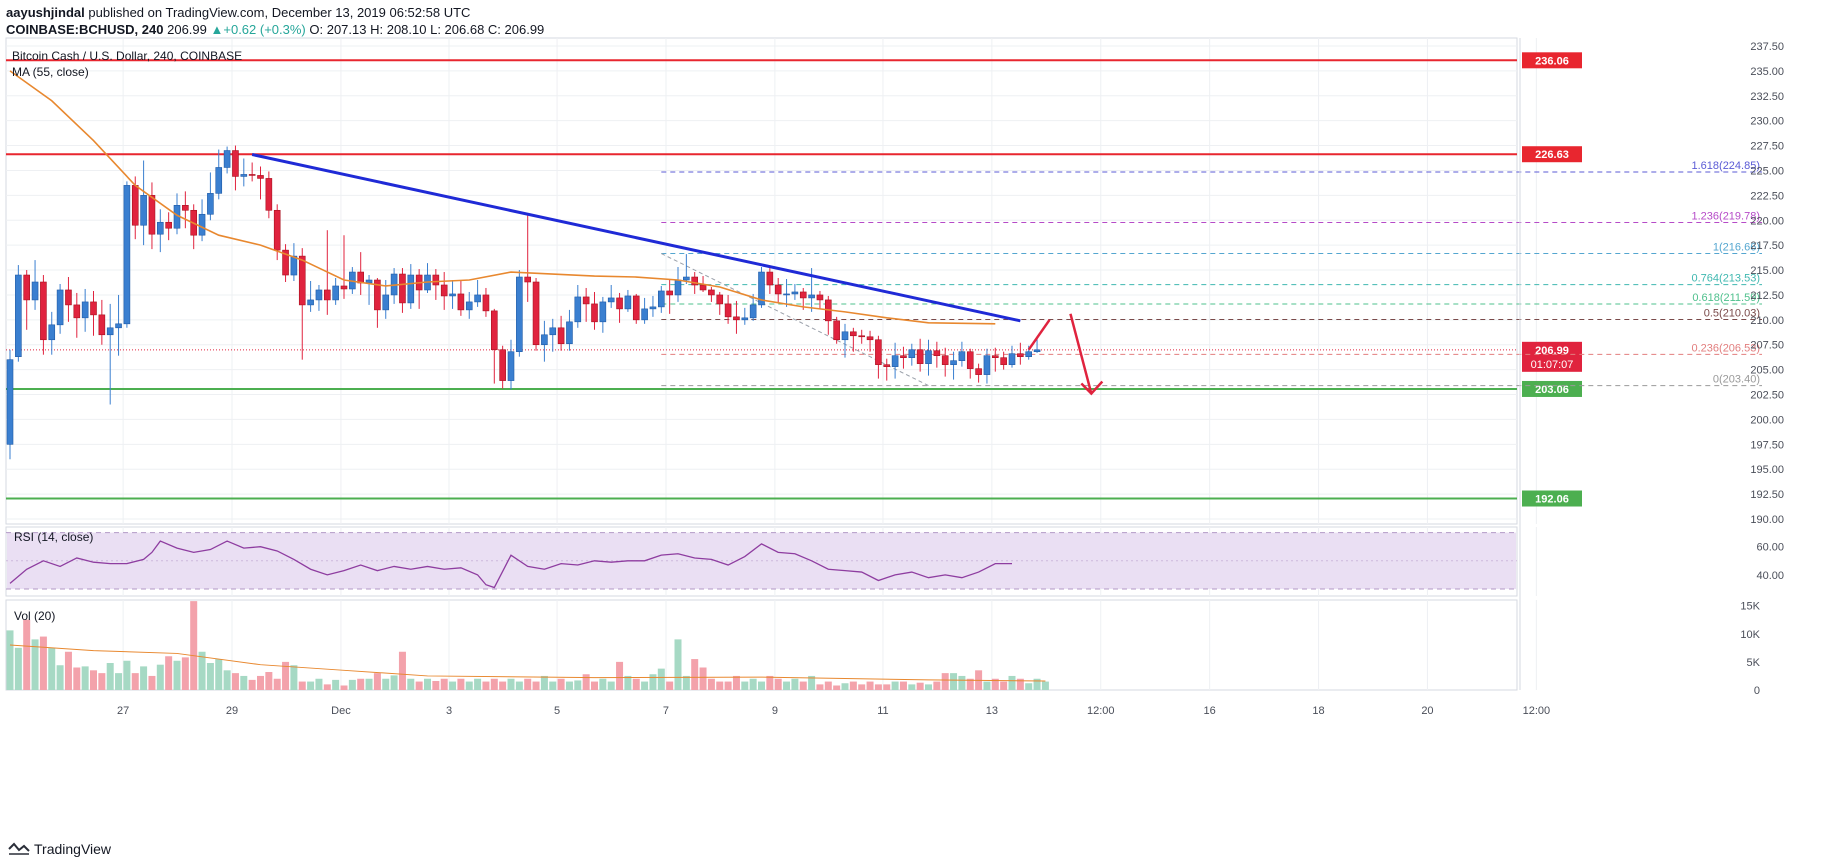 This screenshot has width=1828, height=868. Describe the element at coordinates (53, 537) in the screenshot. I see `rsi-indicator-label: RSI (14, close)` at that location.